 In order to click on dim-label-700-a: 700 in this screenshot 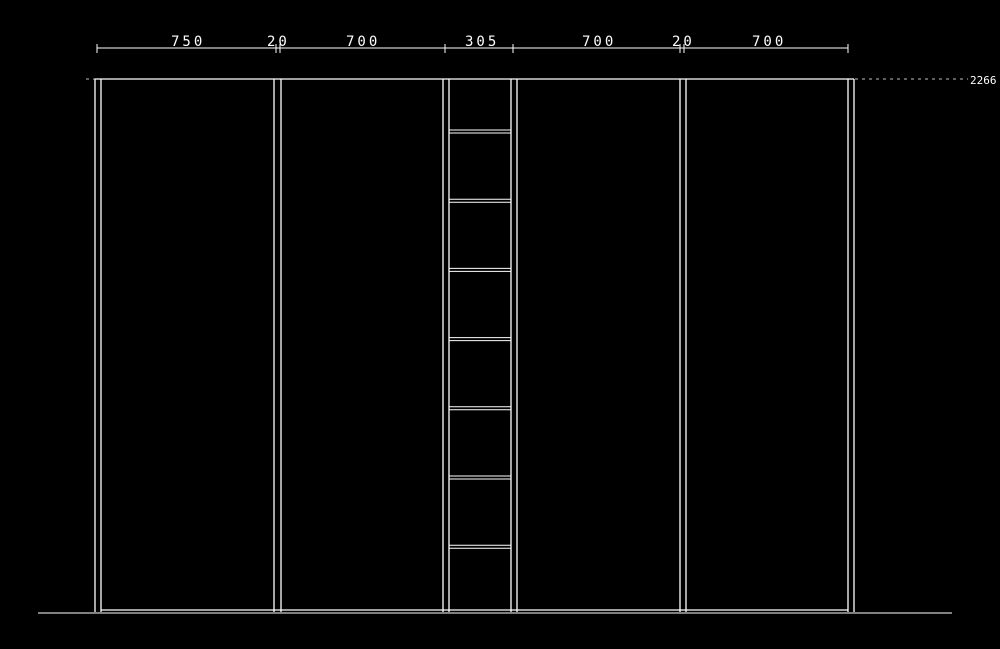, I will do `click(363, 42)`.